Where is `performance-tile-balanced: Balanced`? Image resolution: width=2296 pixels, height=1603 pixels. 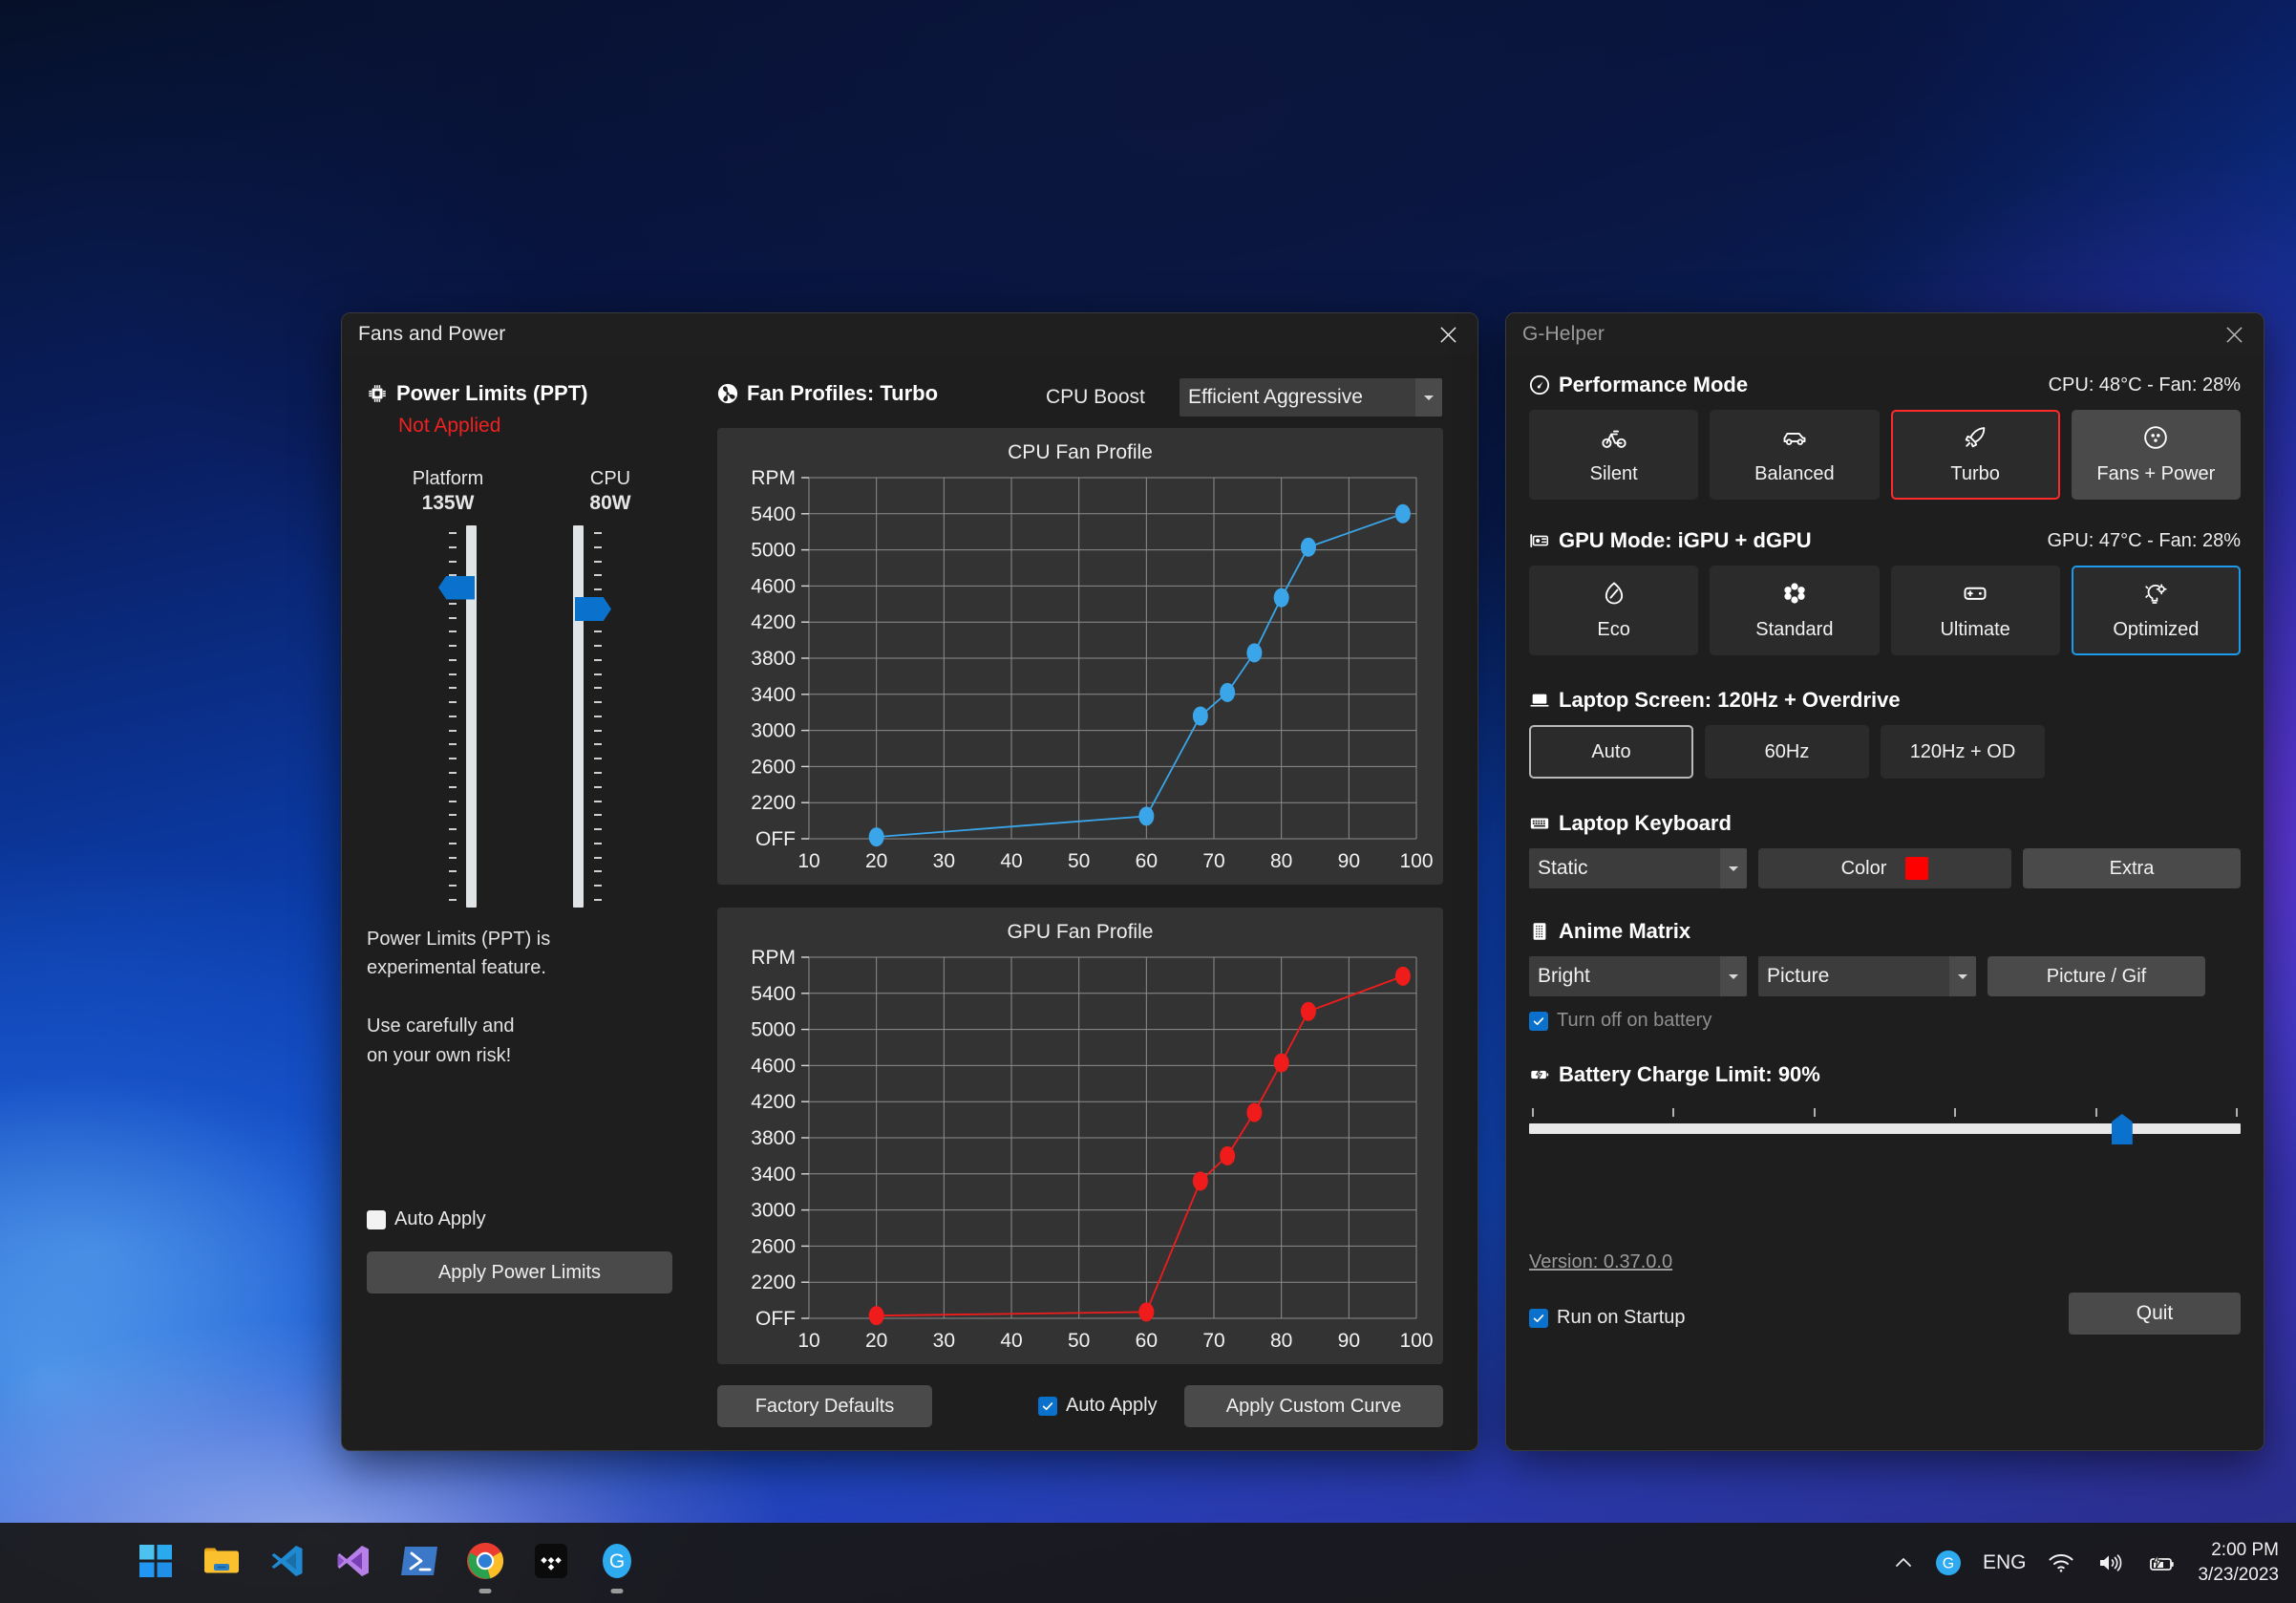
performance-tile-balanced: Balanced is located at coordinates (1795, 455).